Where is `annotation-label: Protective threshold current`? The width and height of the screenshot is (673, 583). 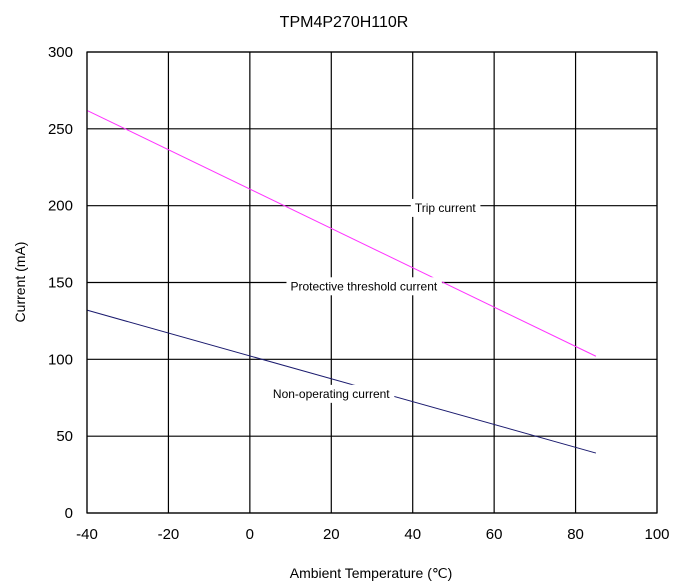
annotation-label: Protective threshold current is located at coordinates (363, 286).